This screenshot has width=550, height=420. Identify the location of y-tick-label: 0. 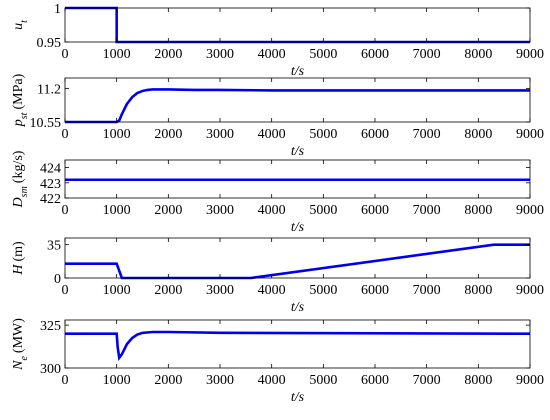
(57, 279).